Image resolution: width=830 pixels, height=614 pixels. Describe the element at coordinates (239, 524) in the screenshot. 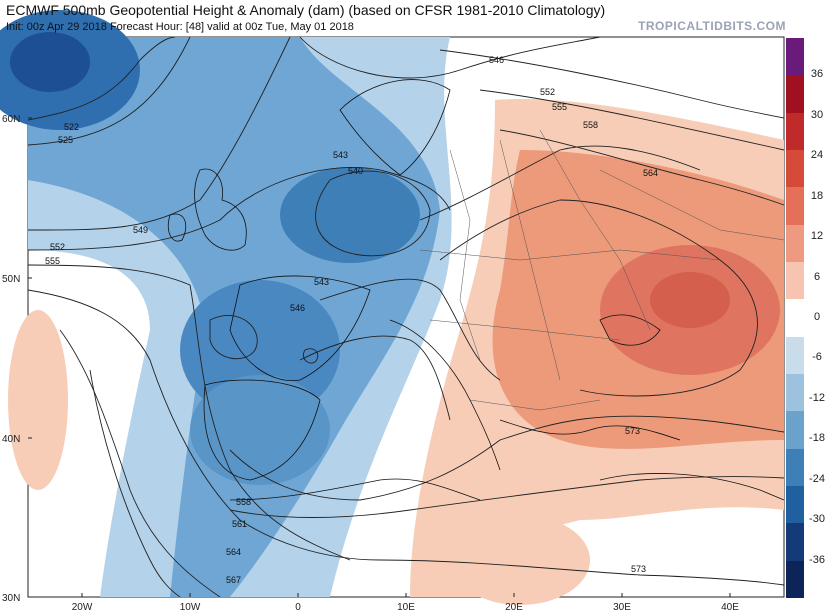

I see `contour-label: 561` at that location.